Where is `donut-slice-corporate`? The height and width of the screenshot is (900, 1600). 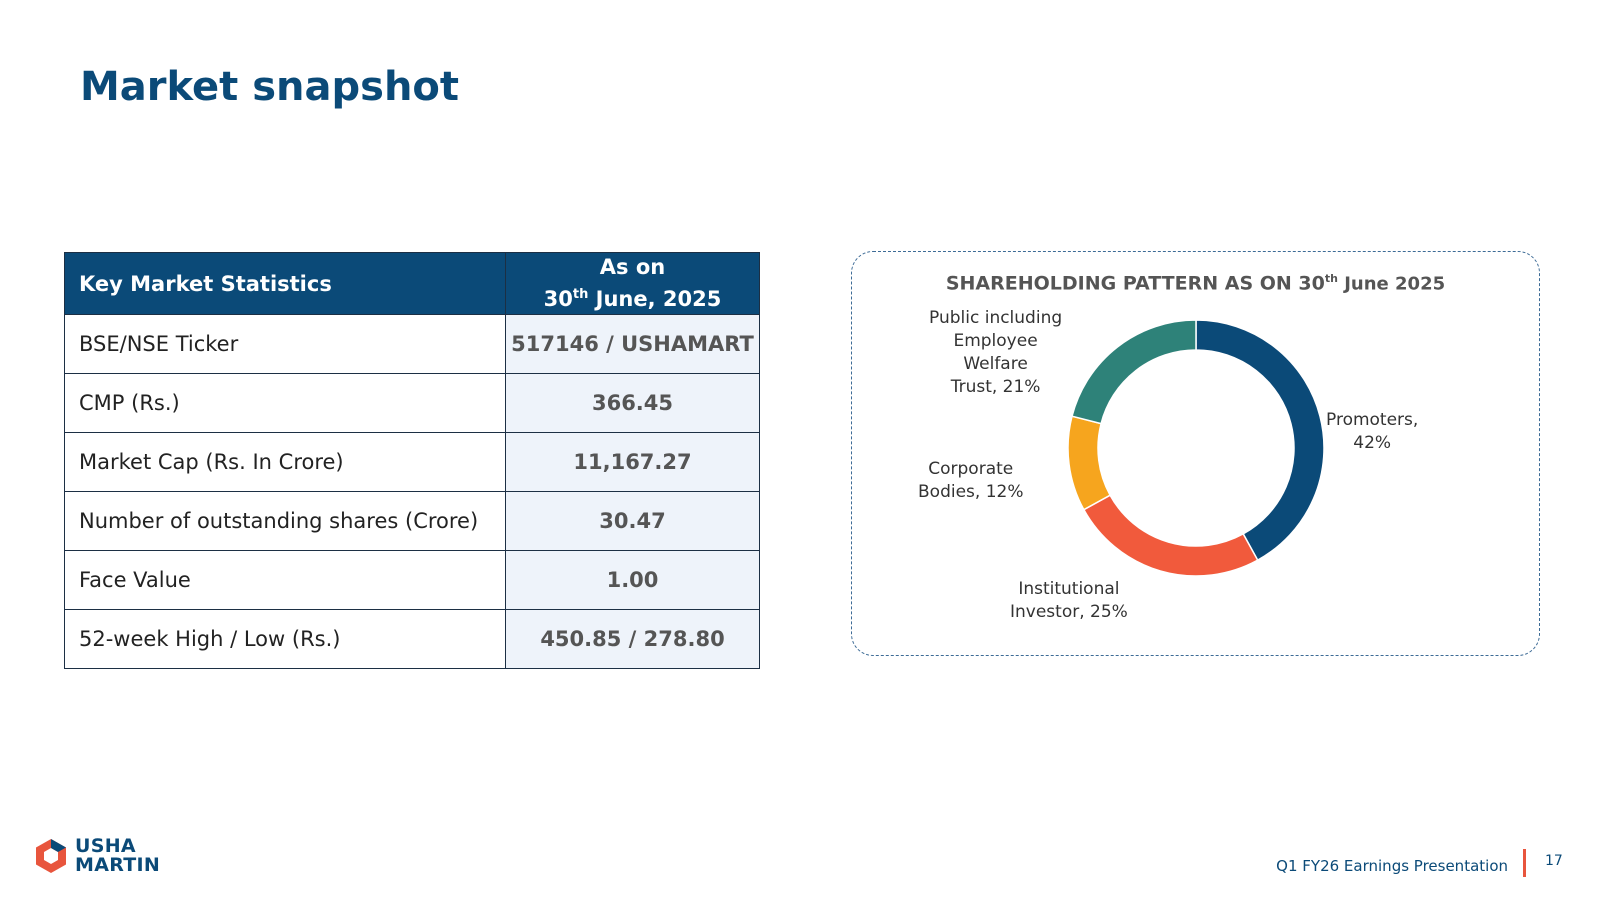 donut-slice-corporate is located at coordinates (1089, 463).